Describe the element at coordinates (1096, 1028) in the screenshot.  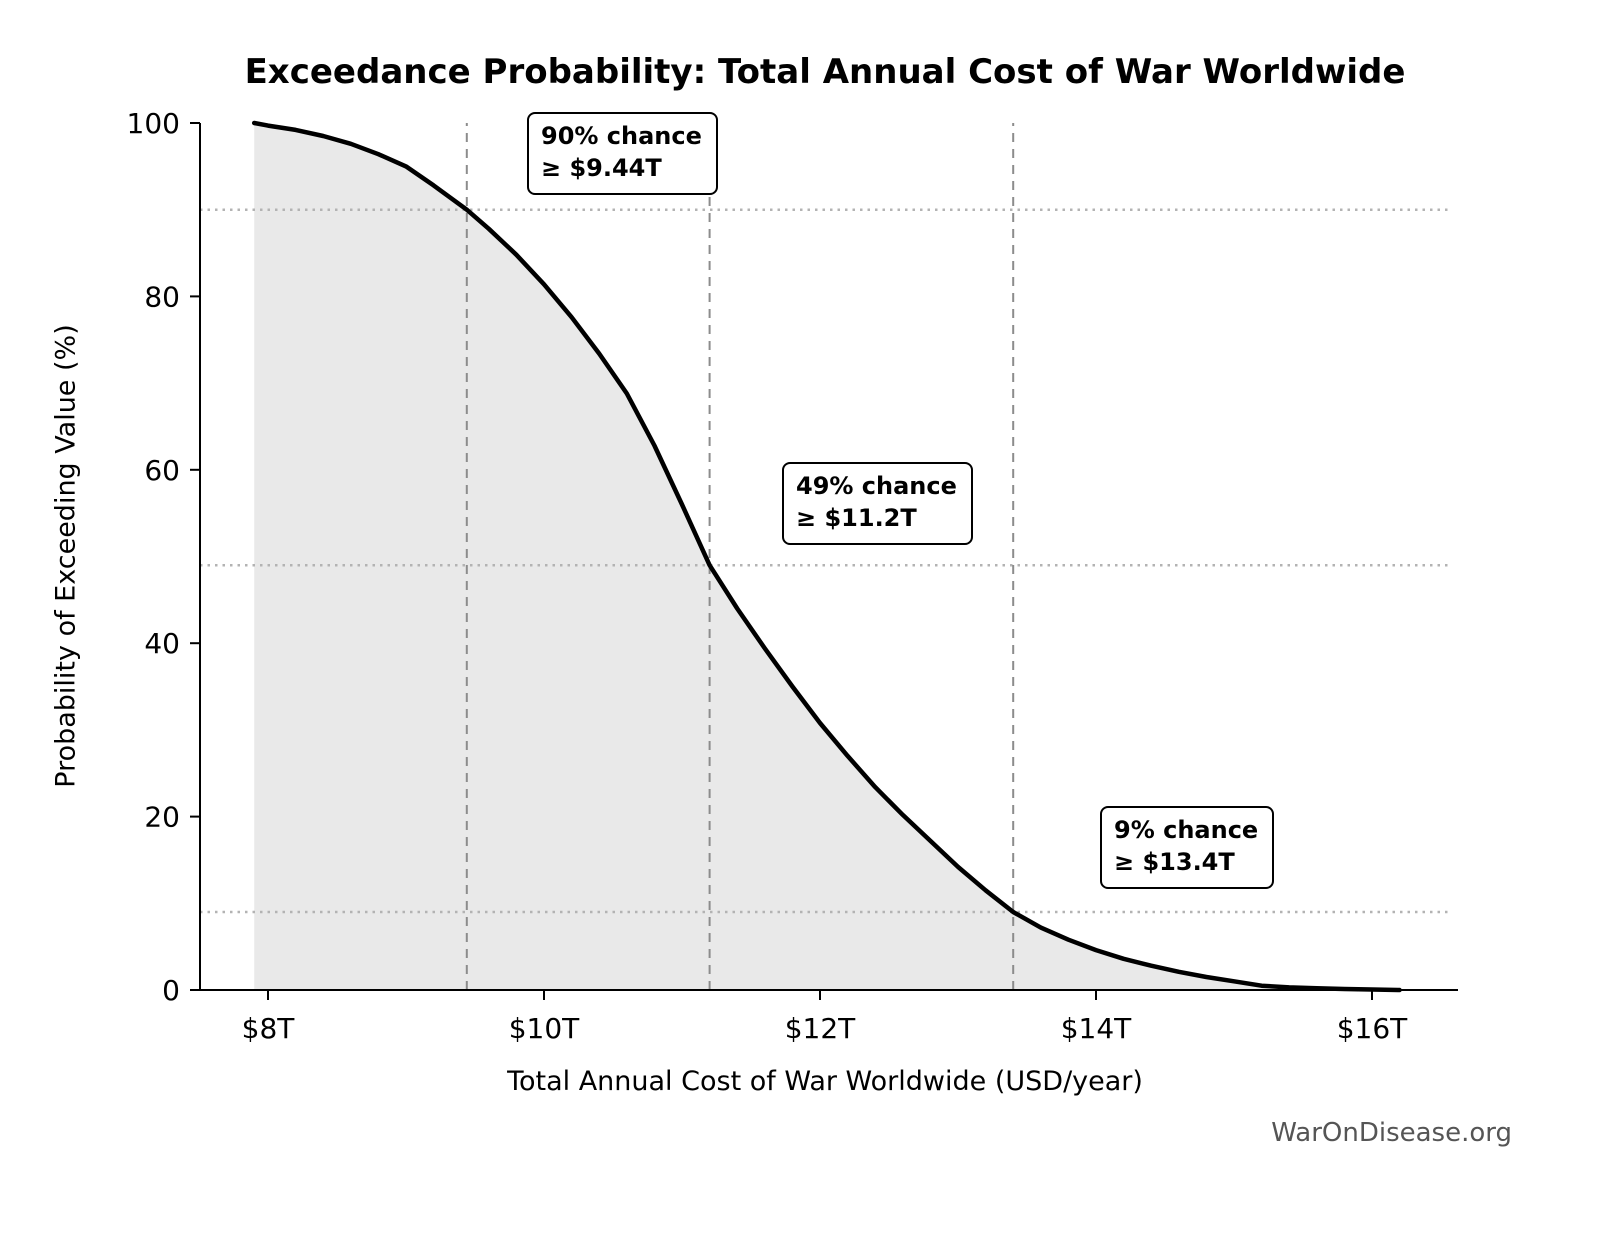
I see `x-tick-label: $14T` at that location.